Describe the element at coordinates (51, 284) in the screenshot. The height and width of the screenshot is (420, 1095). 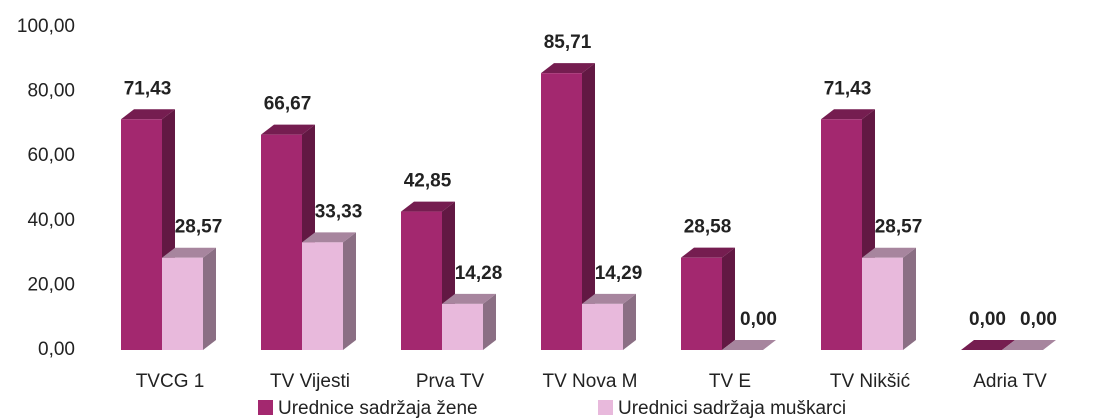
I see `y-tick-label: 20,00` at that location.